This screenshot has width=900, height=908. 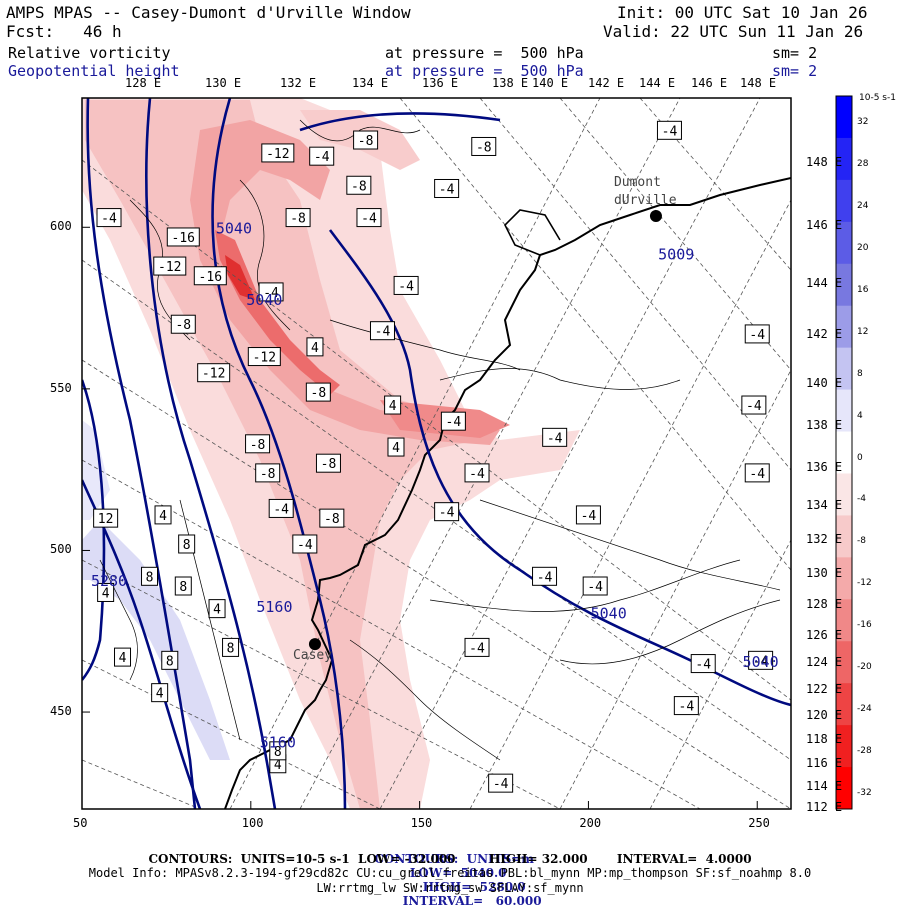 I want to click on top-lon-label: 136 E, so click(x=440, y=83).